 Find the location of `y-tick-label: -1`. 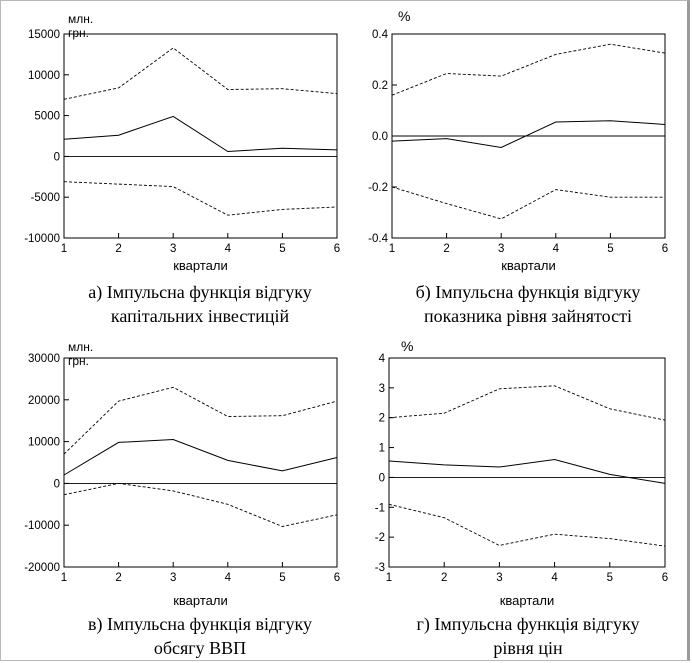

y-tick-label: -1 is located at coordinates (380, 508).